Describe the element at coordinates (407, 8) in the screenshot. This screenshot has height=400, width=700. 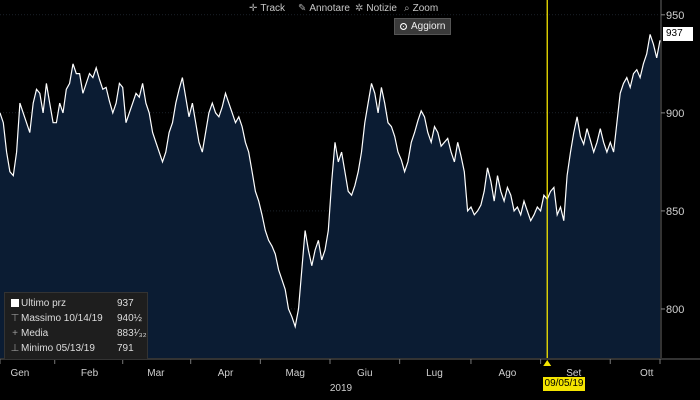
I see `magnifier-icon: ⌕` at that location.